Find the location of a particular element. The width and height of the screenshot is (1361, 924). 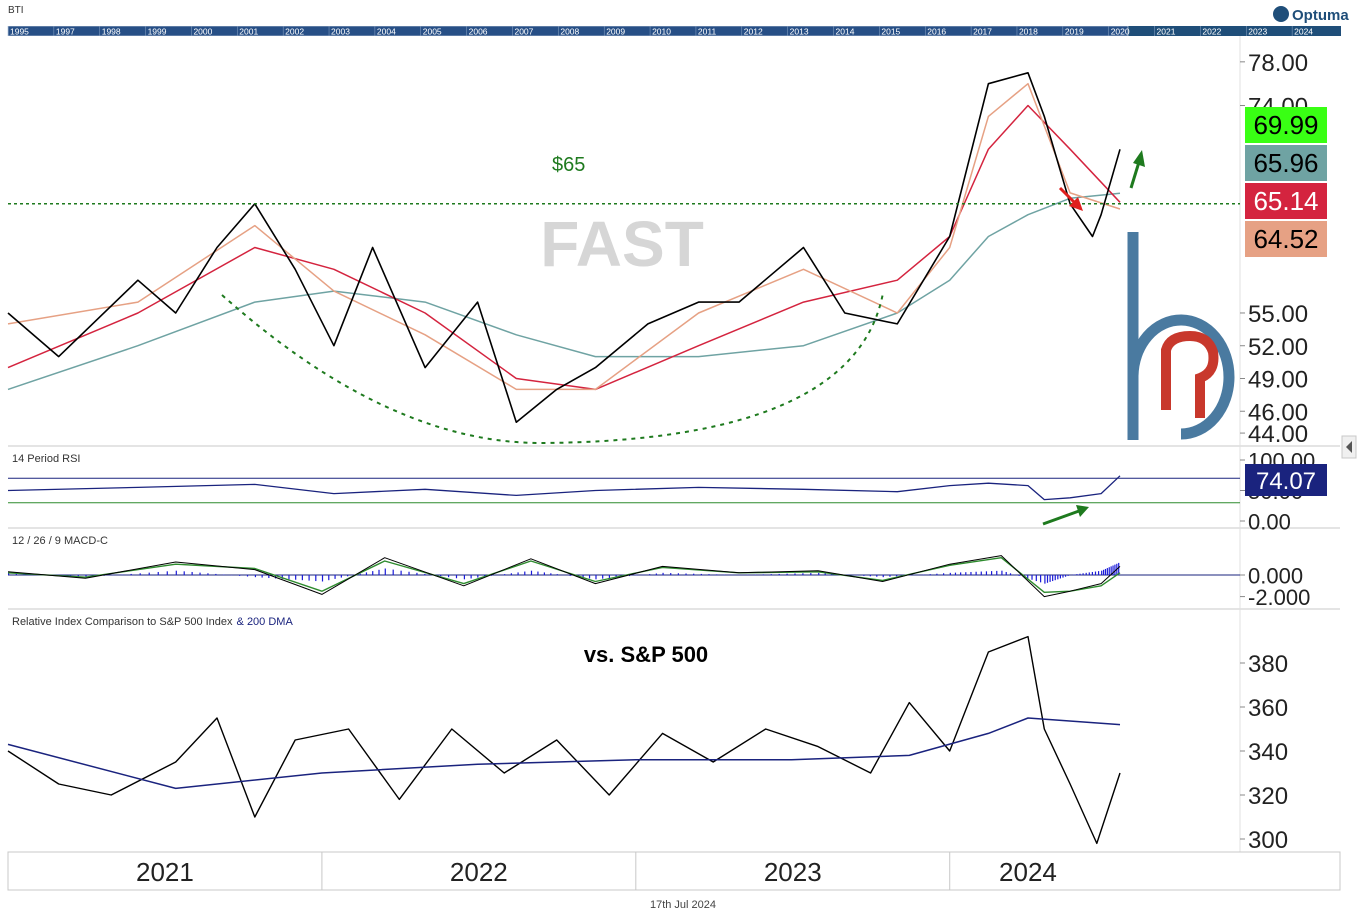

rsi-up-arrow-icon is located at coordinates (1065, 515).